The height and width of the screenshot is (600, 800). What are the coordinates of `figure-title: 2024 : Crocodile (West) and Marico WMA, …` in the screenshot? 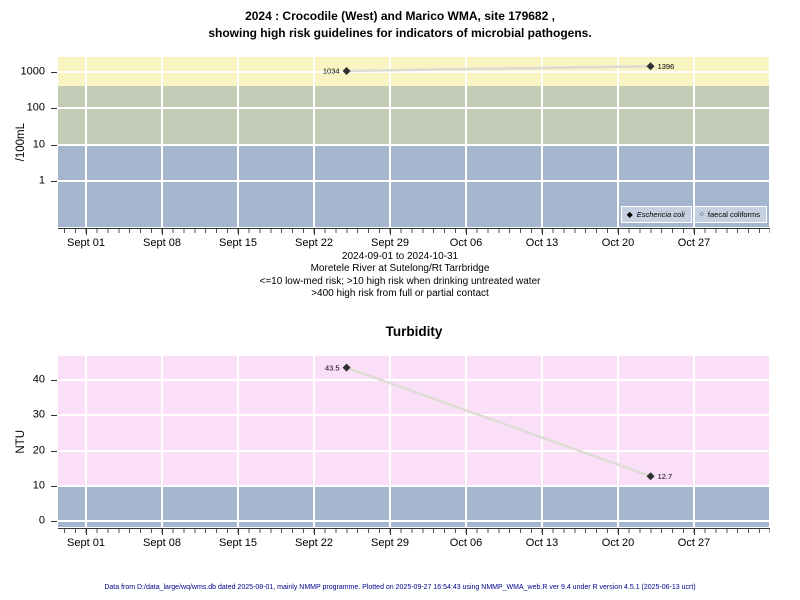 It's located at (400, 25).